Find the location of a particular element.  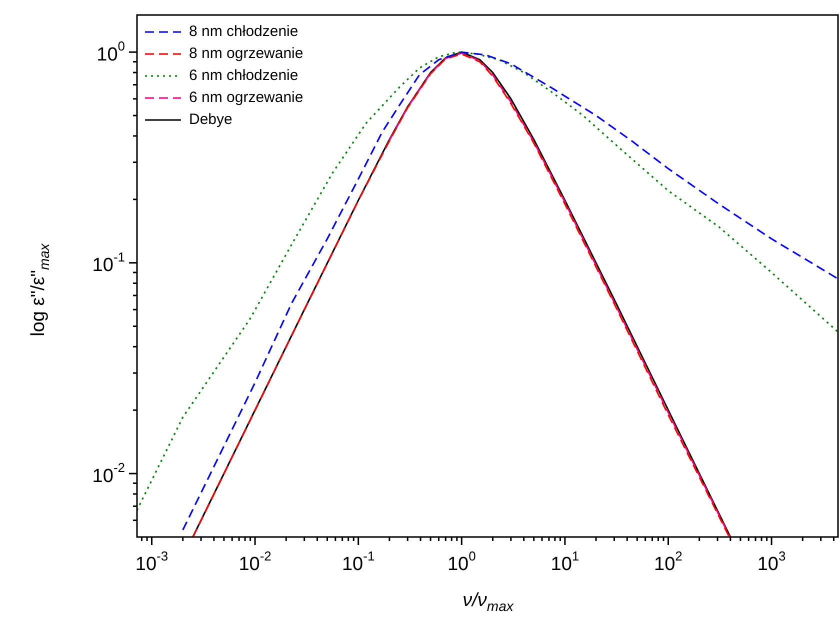

legend-label: 6 nm ogrzewanie is located at coordinates (246, 97).